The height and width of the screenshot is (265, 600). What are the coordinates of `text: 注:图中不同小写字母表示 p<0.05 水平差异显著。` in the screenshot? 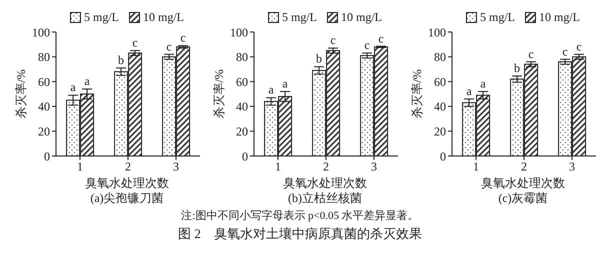 It's located at (300, 216).